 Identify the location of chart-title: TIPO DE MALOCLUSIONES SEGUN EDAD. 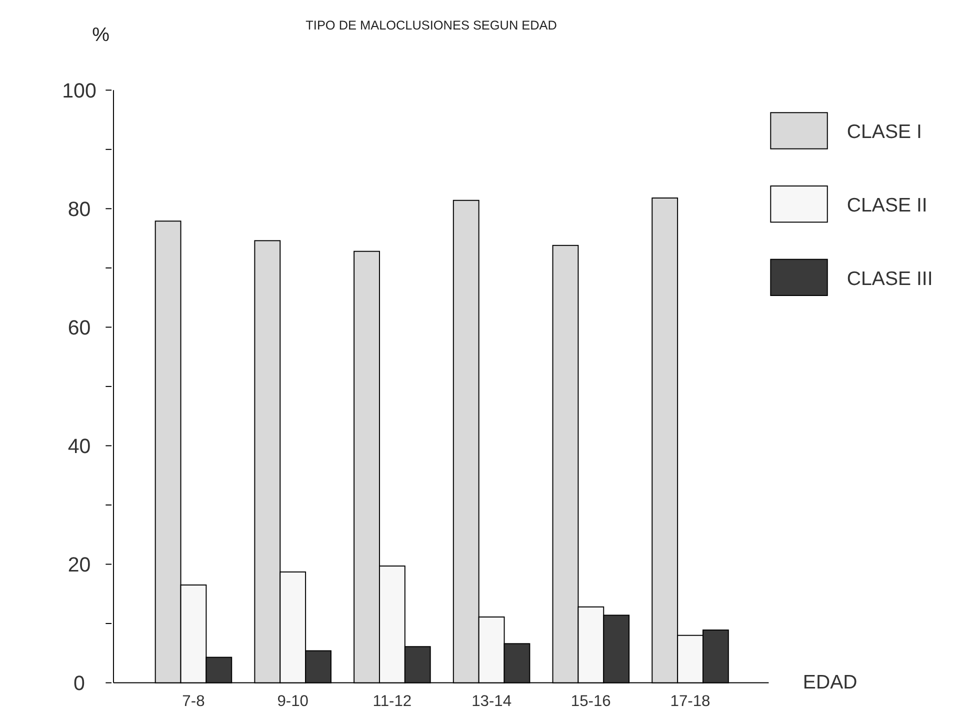
(431, 25).